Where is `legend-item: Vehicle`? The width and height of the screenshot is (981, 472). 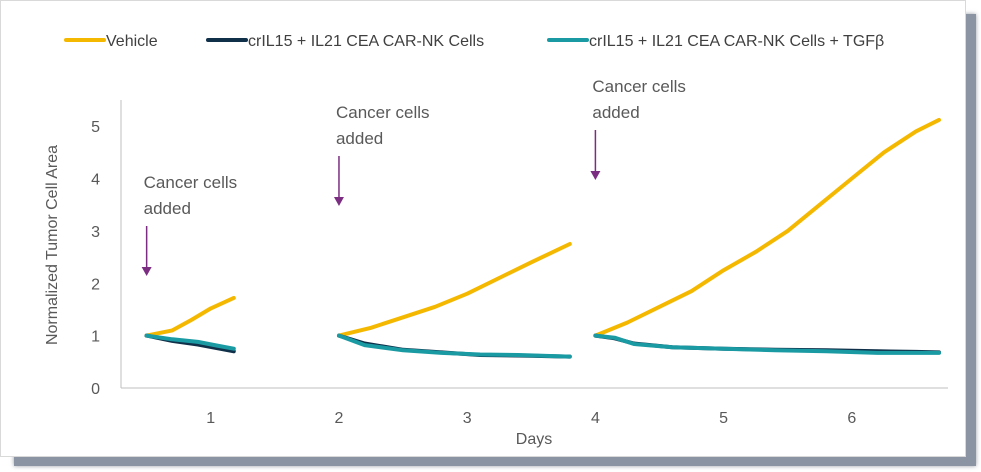 legend-item: Vehicle is located at coordinates (111, 41).